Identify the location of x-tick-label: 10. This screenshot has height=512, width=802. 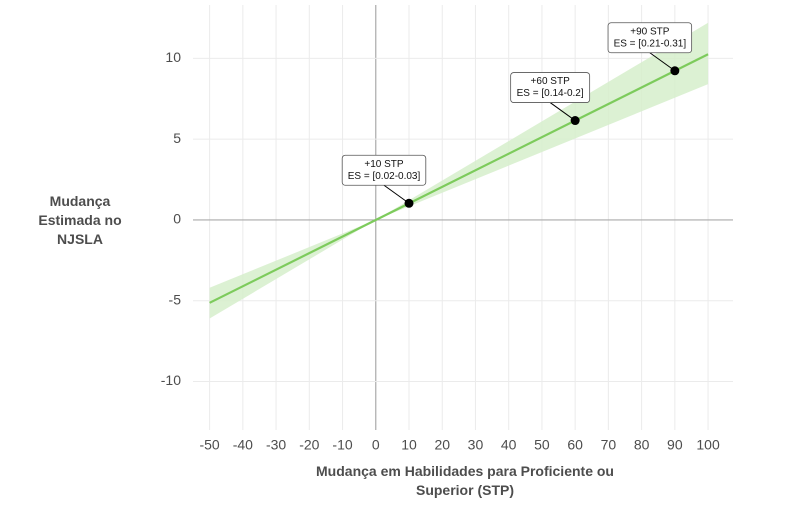
(409, 445).